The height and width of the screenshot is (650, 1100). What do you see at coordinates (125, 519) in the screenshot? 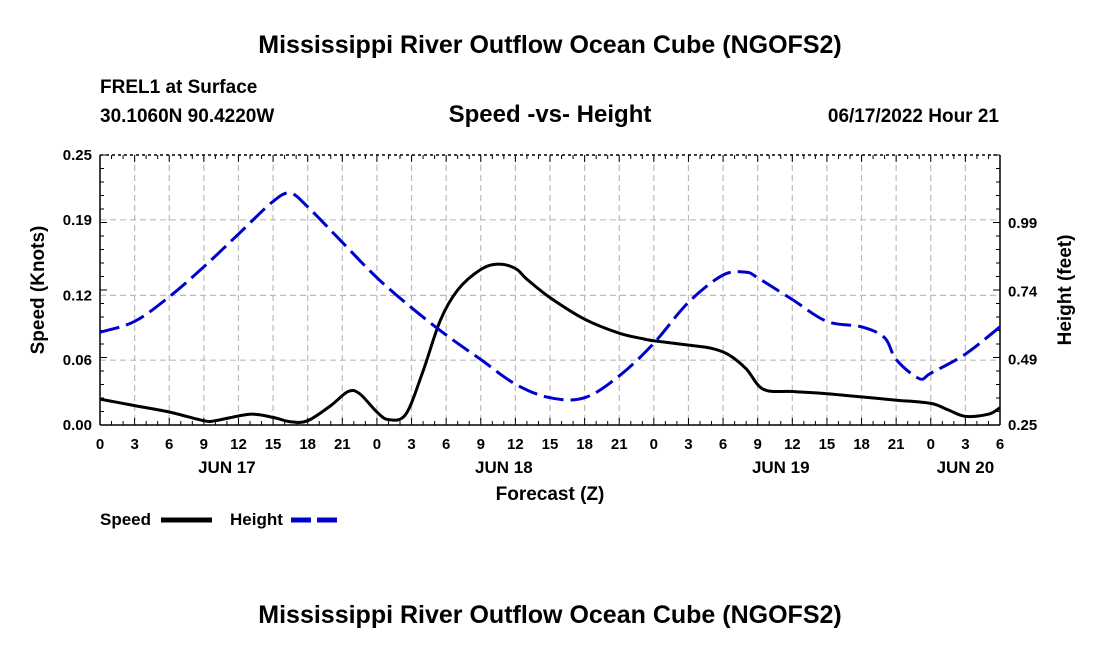
I see `legend-speed-label: Speed` at bounding box center [125, 519].